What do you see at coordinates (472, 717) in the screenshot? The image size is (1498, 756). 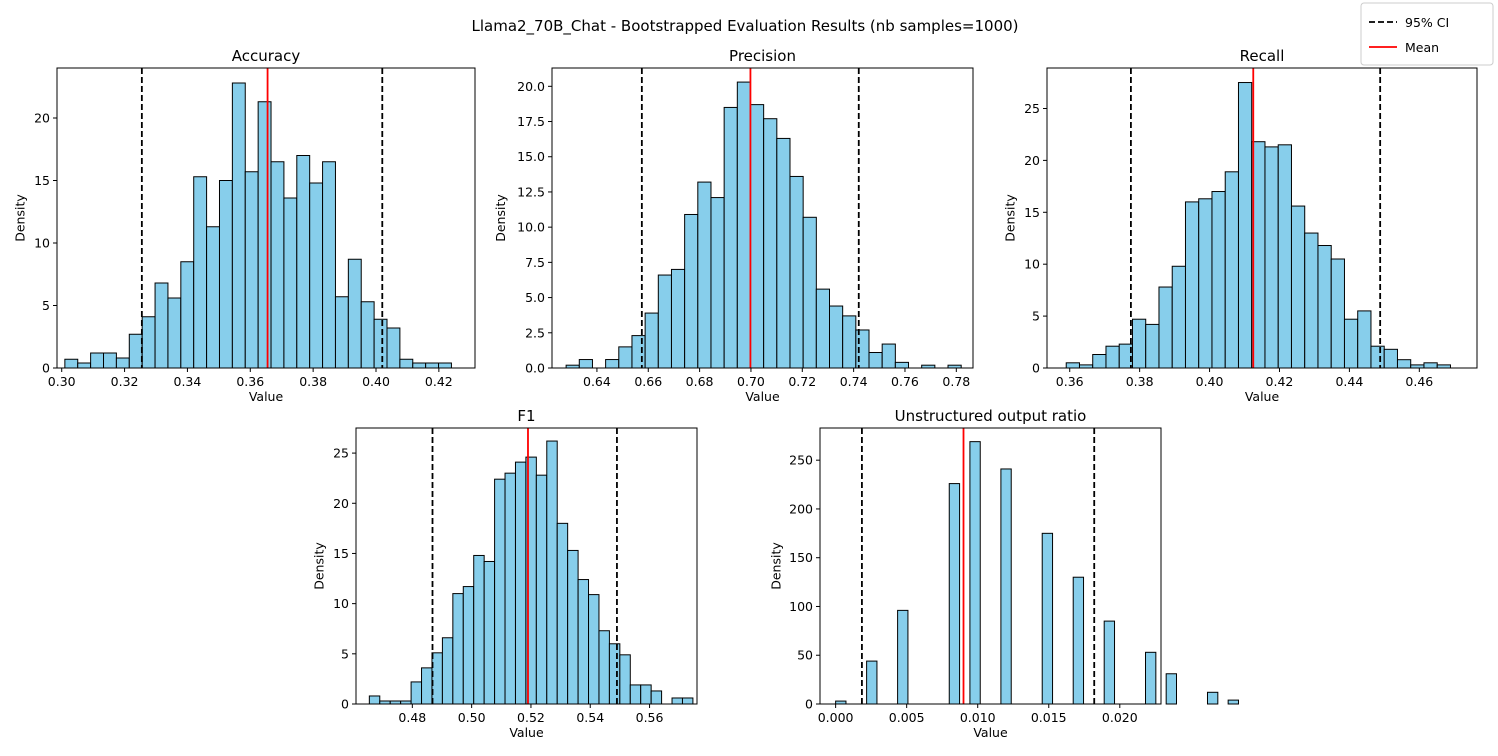 I see `x-tick-label: 0.50` at bounding box center [472, 717].